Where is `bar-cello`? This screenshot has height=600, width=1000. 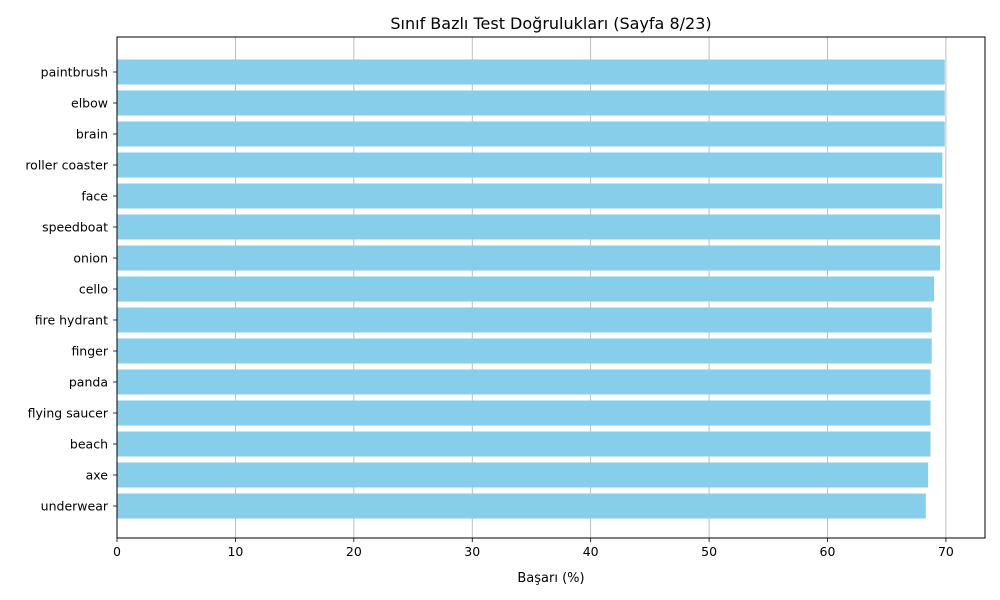
bar-cello is located at coordinates (526, 289).